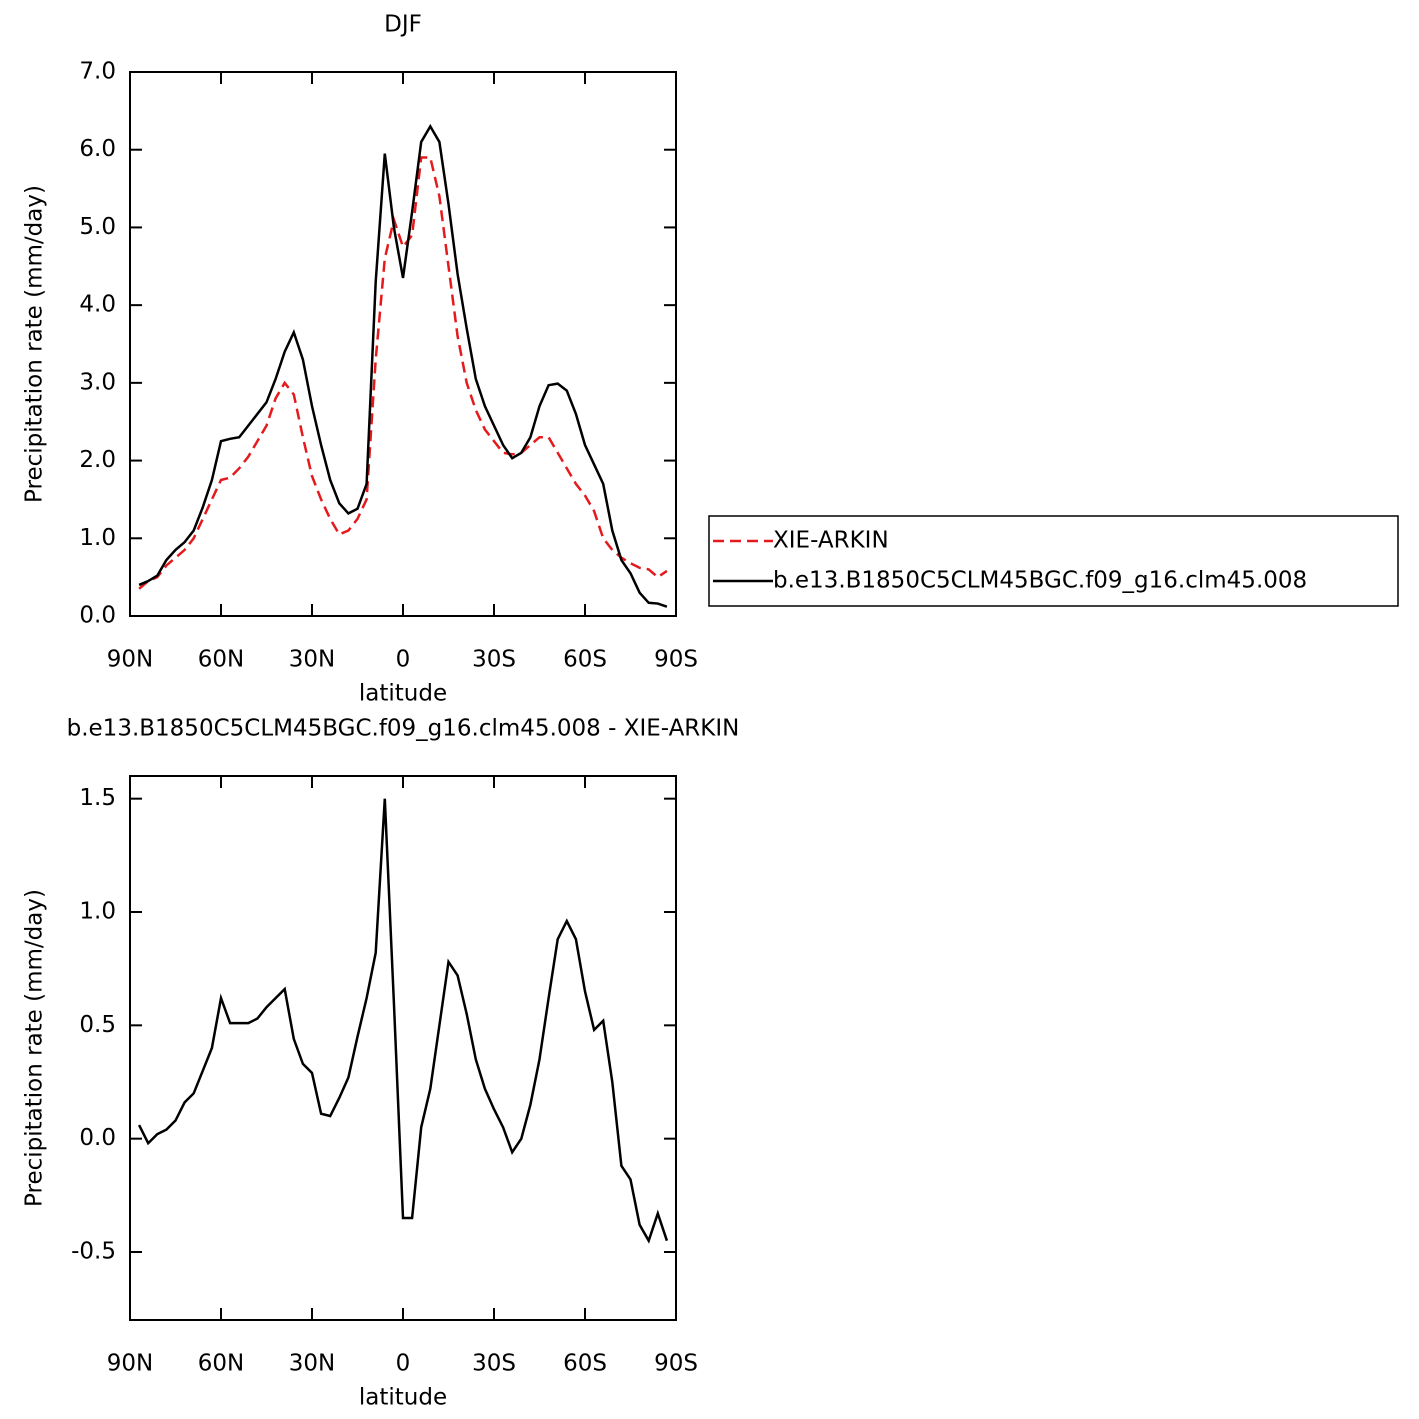 This screenshot has height=1419, width=1419. What do you see at coordinates (1053, 561) in the screenshot?
I see `legend-box` at bounding box center [1053, 561].